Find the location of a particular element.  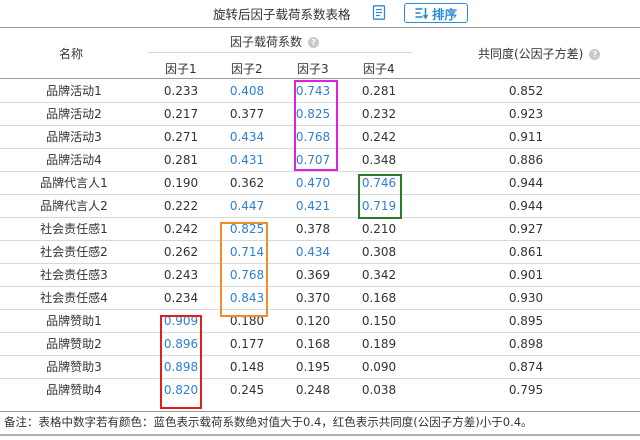

table-row: 品牌赞助3 0.898 0.148 0.195 0.090 0.874 is located at coordinates (320, 367).